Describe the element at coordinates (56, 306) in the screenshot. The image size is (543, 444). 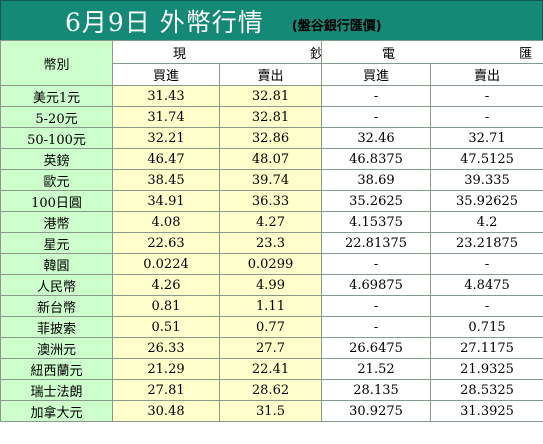
I see `currency-cell: 新台幣` at that location.